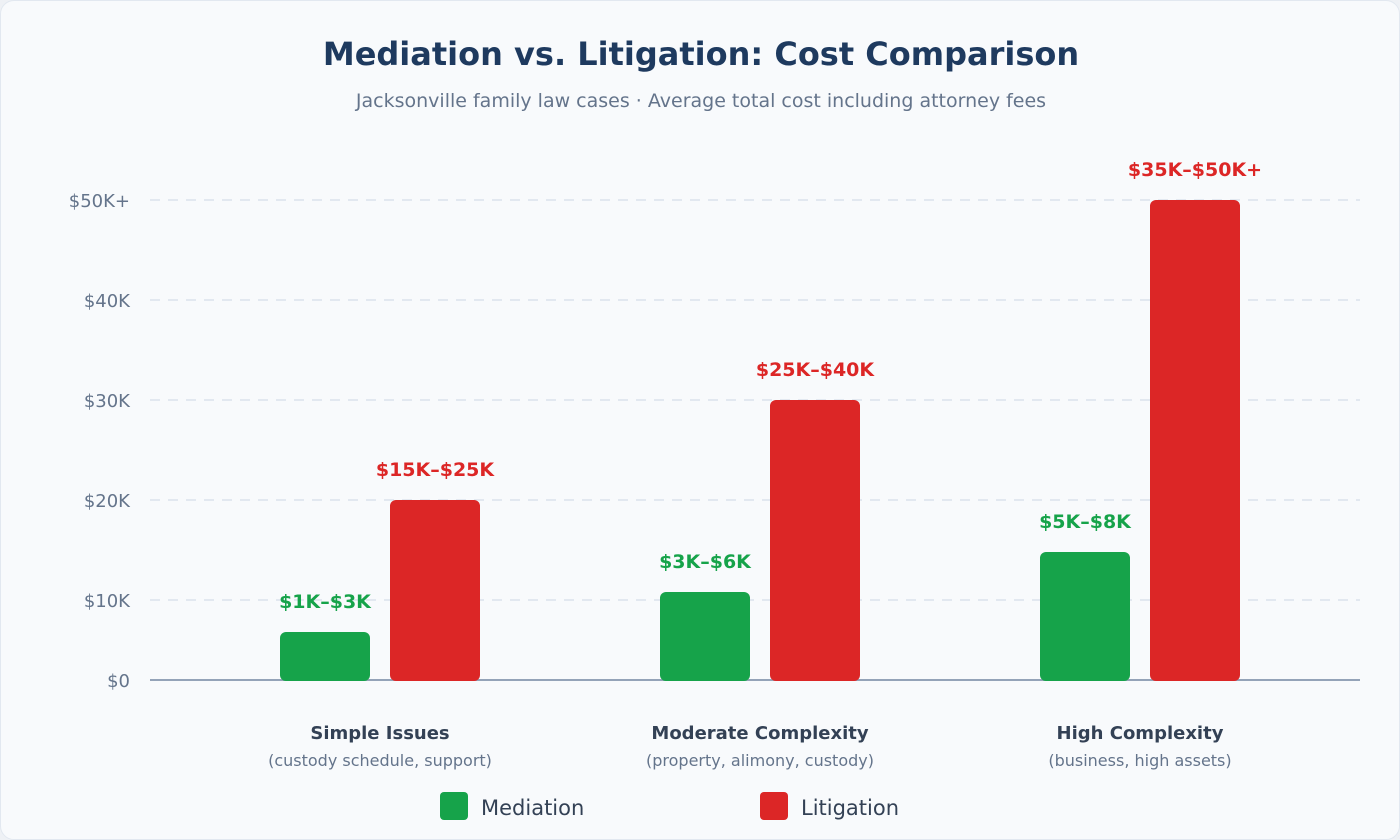 The image size is (1400, 840). What do you see at coordinates (705, 562) in the screenshot?
I see `data-label: $3K–$6K` at bounding box center [705, 562].